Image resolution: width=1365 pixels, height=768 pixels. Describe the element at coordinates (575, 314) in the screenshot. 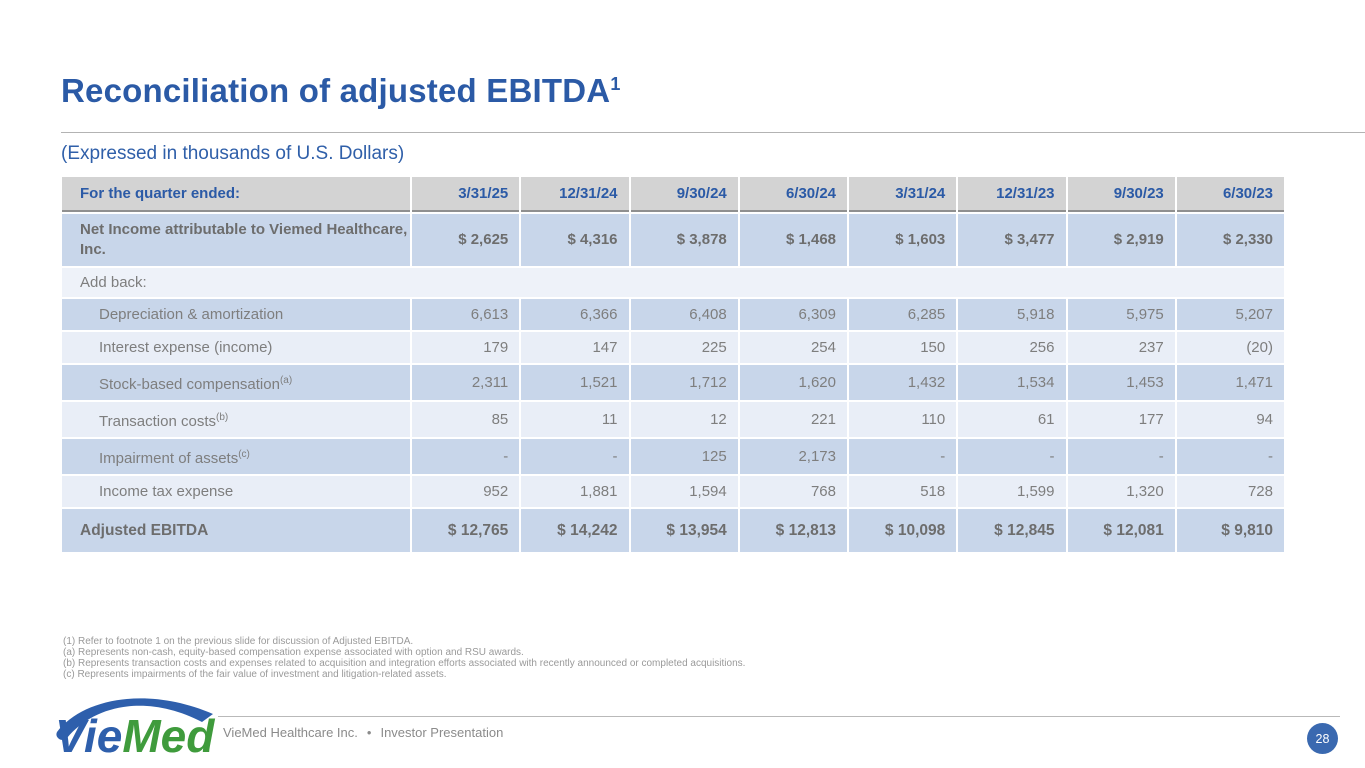

I see `cell-value: 6,366` at that location.